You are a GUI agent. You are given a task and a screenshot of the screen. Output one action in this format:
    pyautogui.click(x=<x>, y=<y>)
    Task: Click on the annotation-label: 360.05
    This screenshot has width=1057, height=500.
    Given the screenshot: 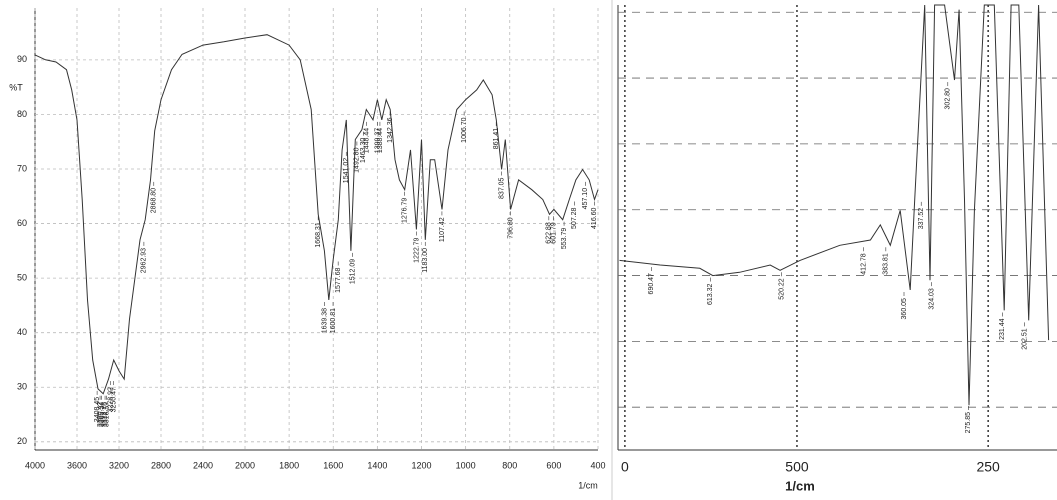 What is the action you would take?
    pyautogui.click(x=904, y=309)
    